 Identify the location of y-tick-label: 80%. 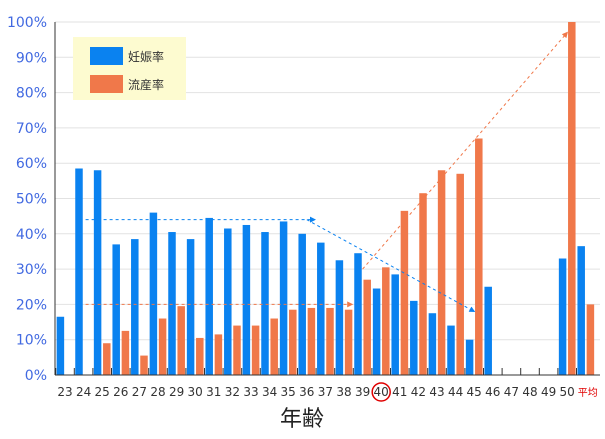
(31, 94).